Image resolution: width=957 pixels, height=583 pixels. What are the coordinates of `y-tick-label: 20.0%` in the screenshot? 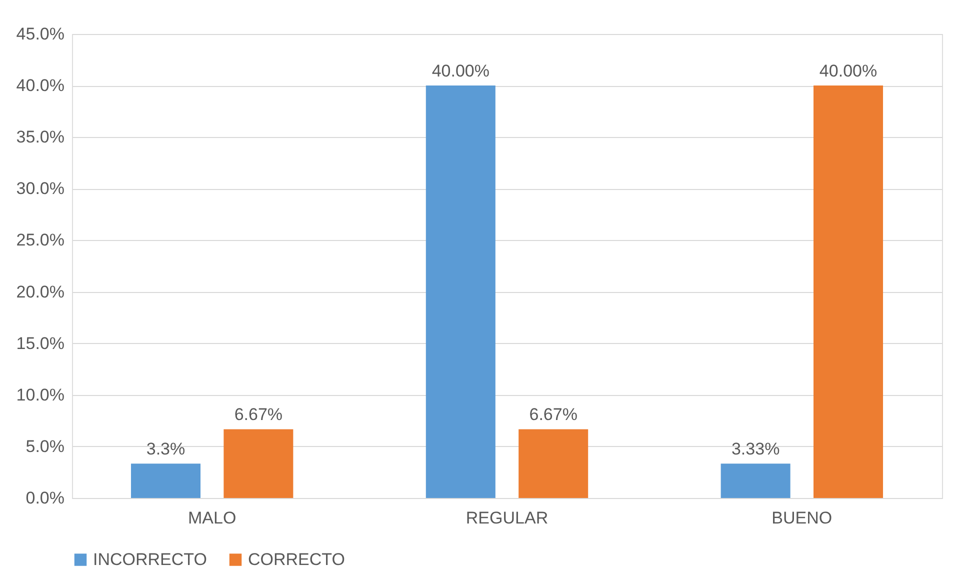 It's located at (40, 292).